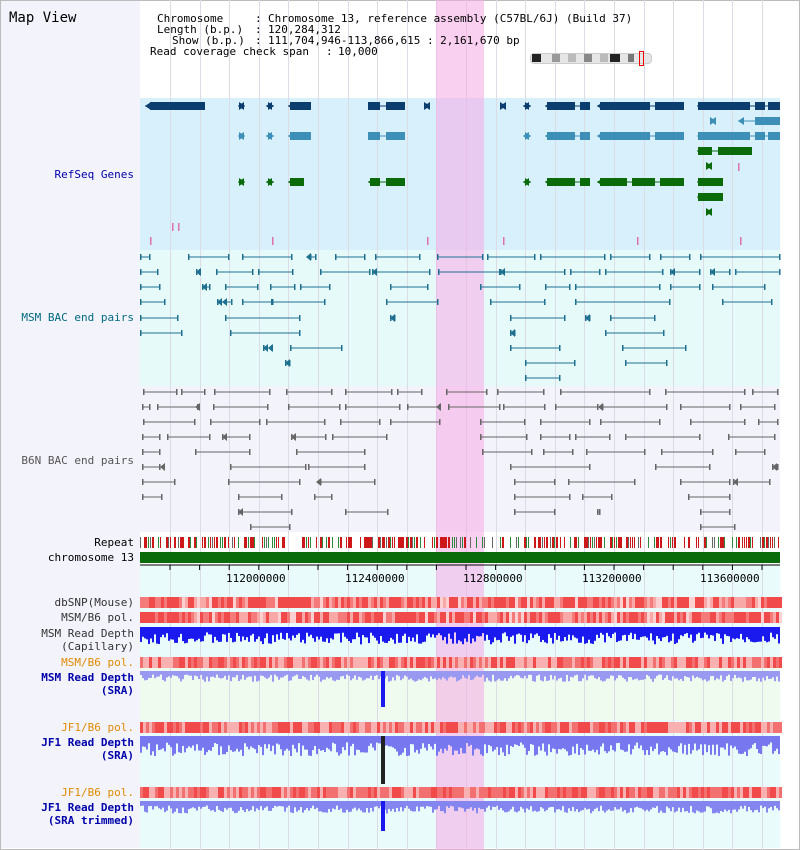 This screenshot has width=800, height=850. Describe the element at coordinates (90, 820) in the screenshot. I see `jf1-depth-trimmed-label-2: (SRA trimmed)` at that location.